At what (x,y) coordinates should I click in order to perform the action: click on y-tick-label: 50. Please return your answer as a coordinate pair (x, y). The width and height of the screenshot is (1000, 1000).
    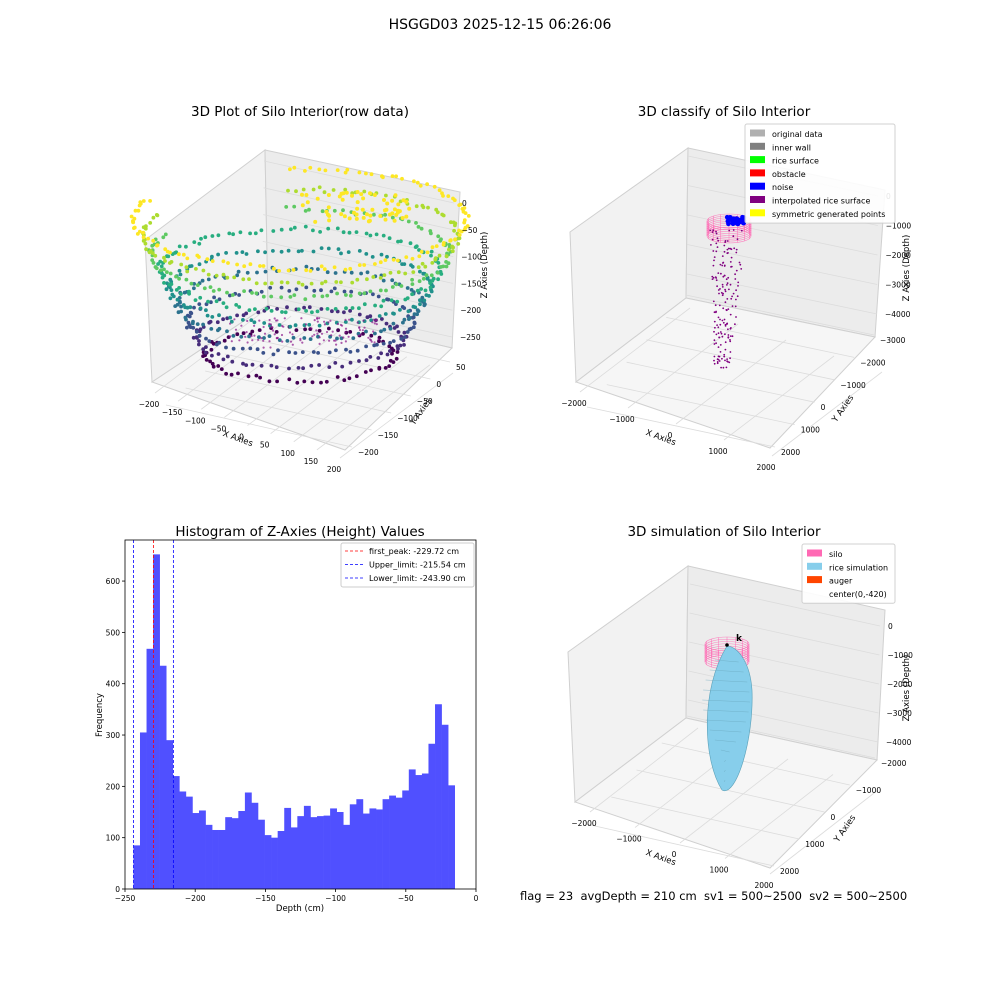
    Looking at the image, I should click on (461, 367).